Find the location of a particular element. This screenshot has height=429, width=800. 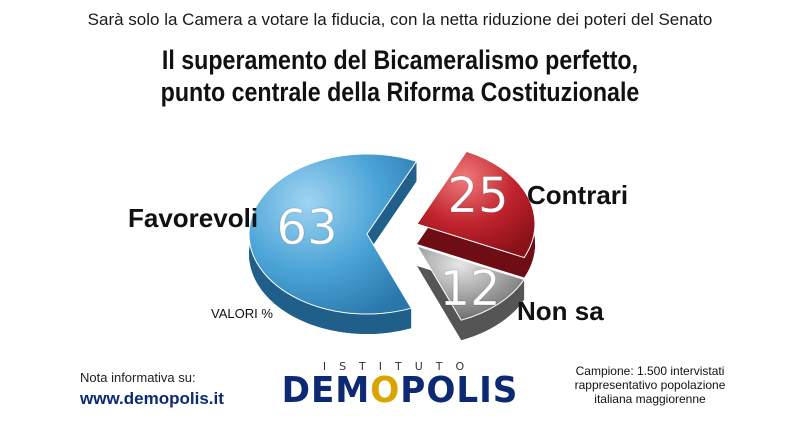

slice-contrari is located at coordinates (476, 204).